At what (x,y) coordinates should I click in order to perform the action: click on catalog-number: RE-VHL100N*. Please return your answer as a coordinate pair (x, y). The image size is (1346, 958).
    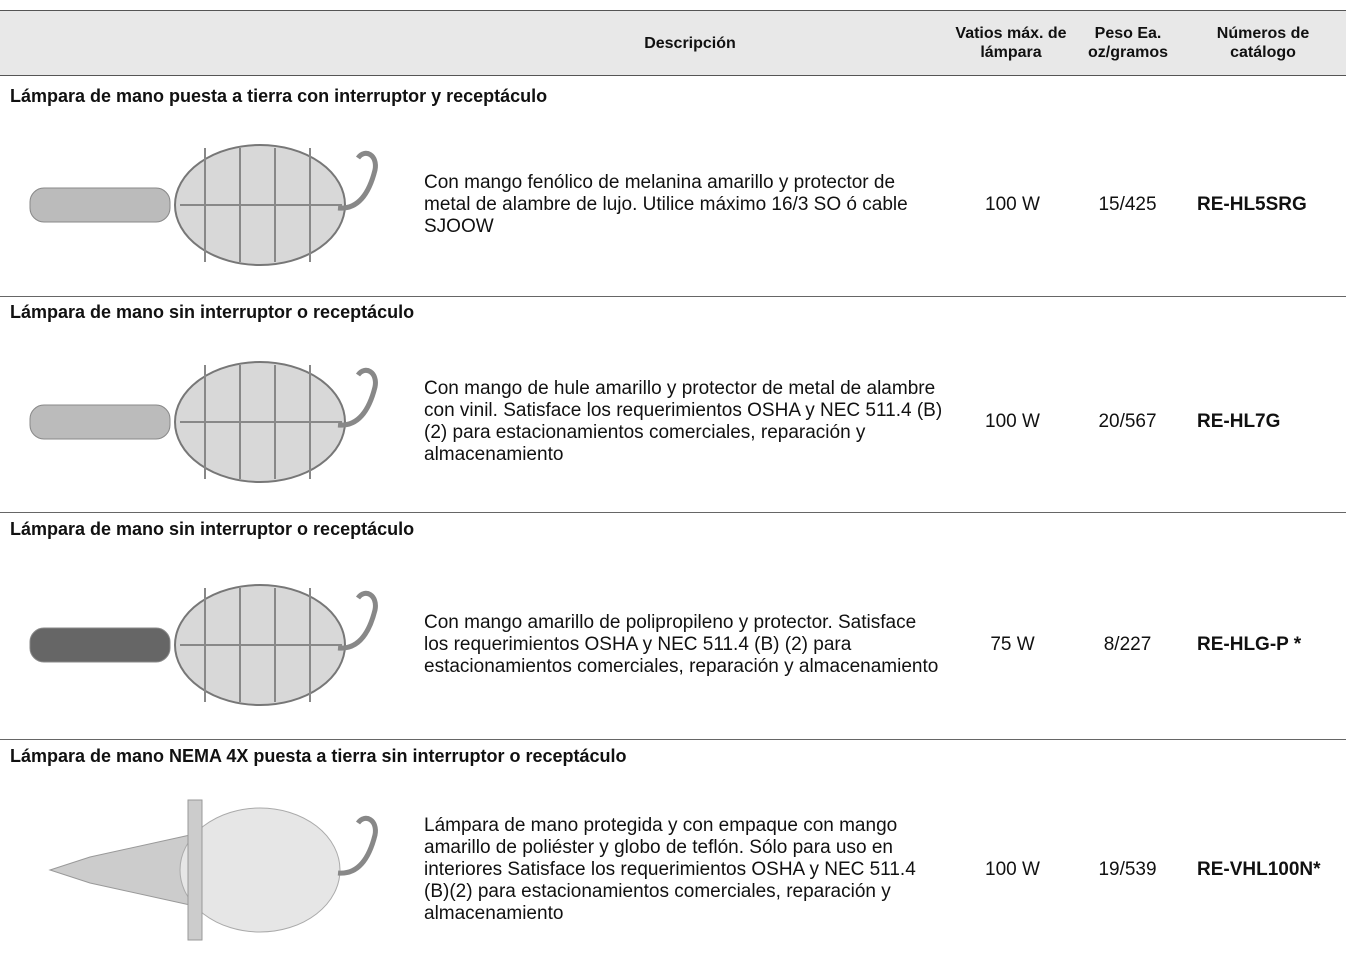
    Looking at the image, I should click on (1259, 869).